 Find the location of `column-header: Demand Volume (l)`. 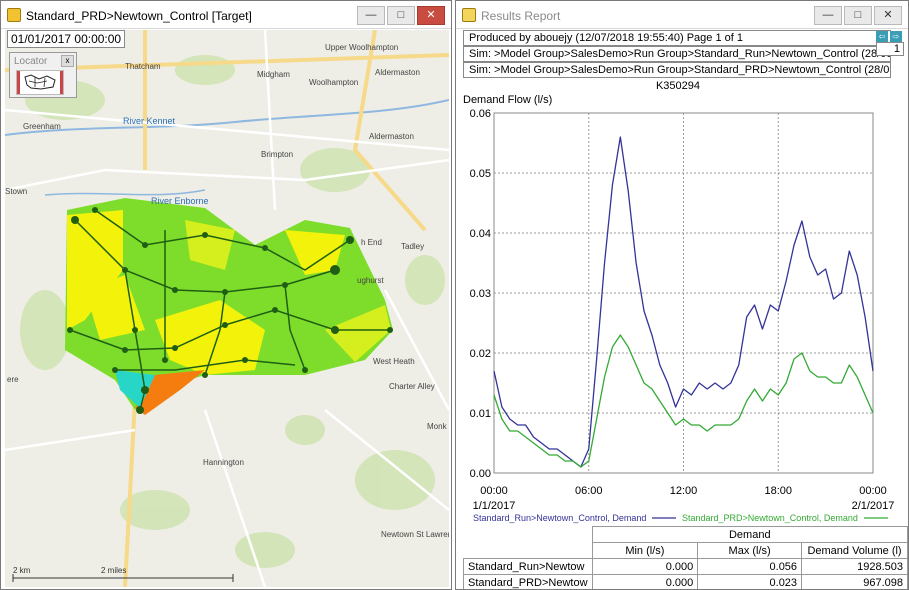

column-header: Demand Volume (l) is located at coordinates (854, 550).